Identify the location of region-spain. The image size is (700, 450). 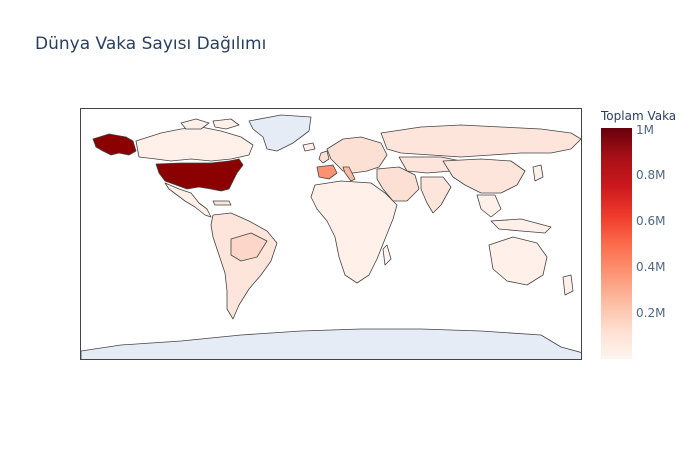
(327, 172).